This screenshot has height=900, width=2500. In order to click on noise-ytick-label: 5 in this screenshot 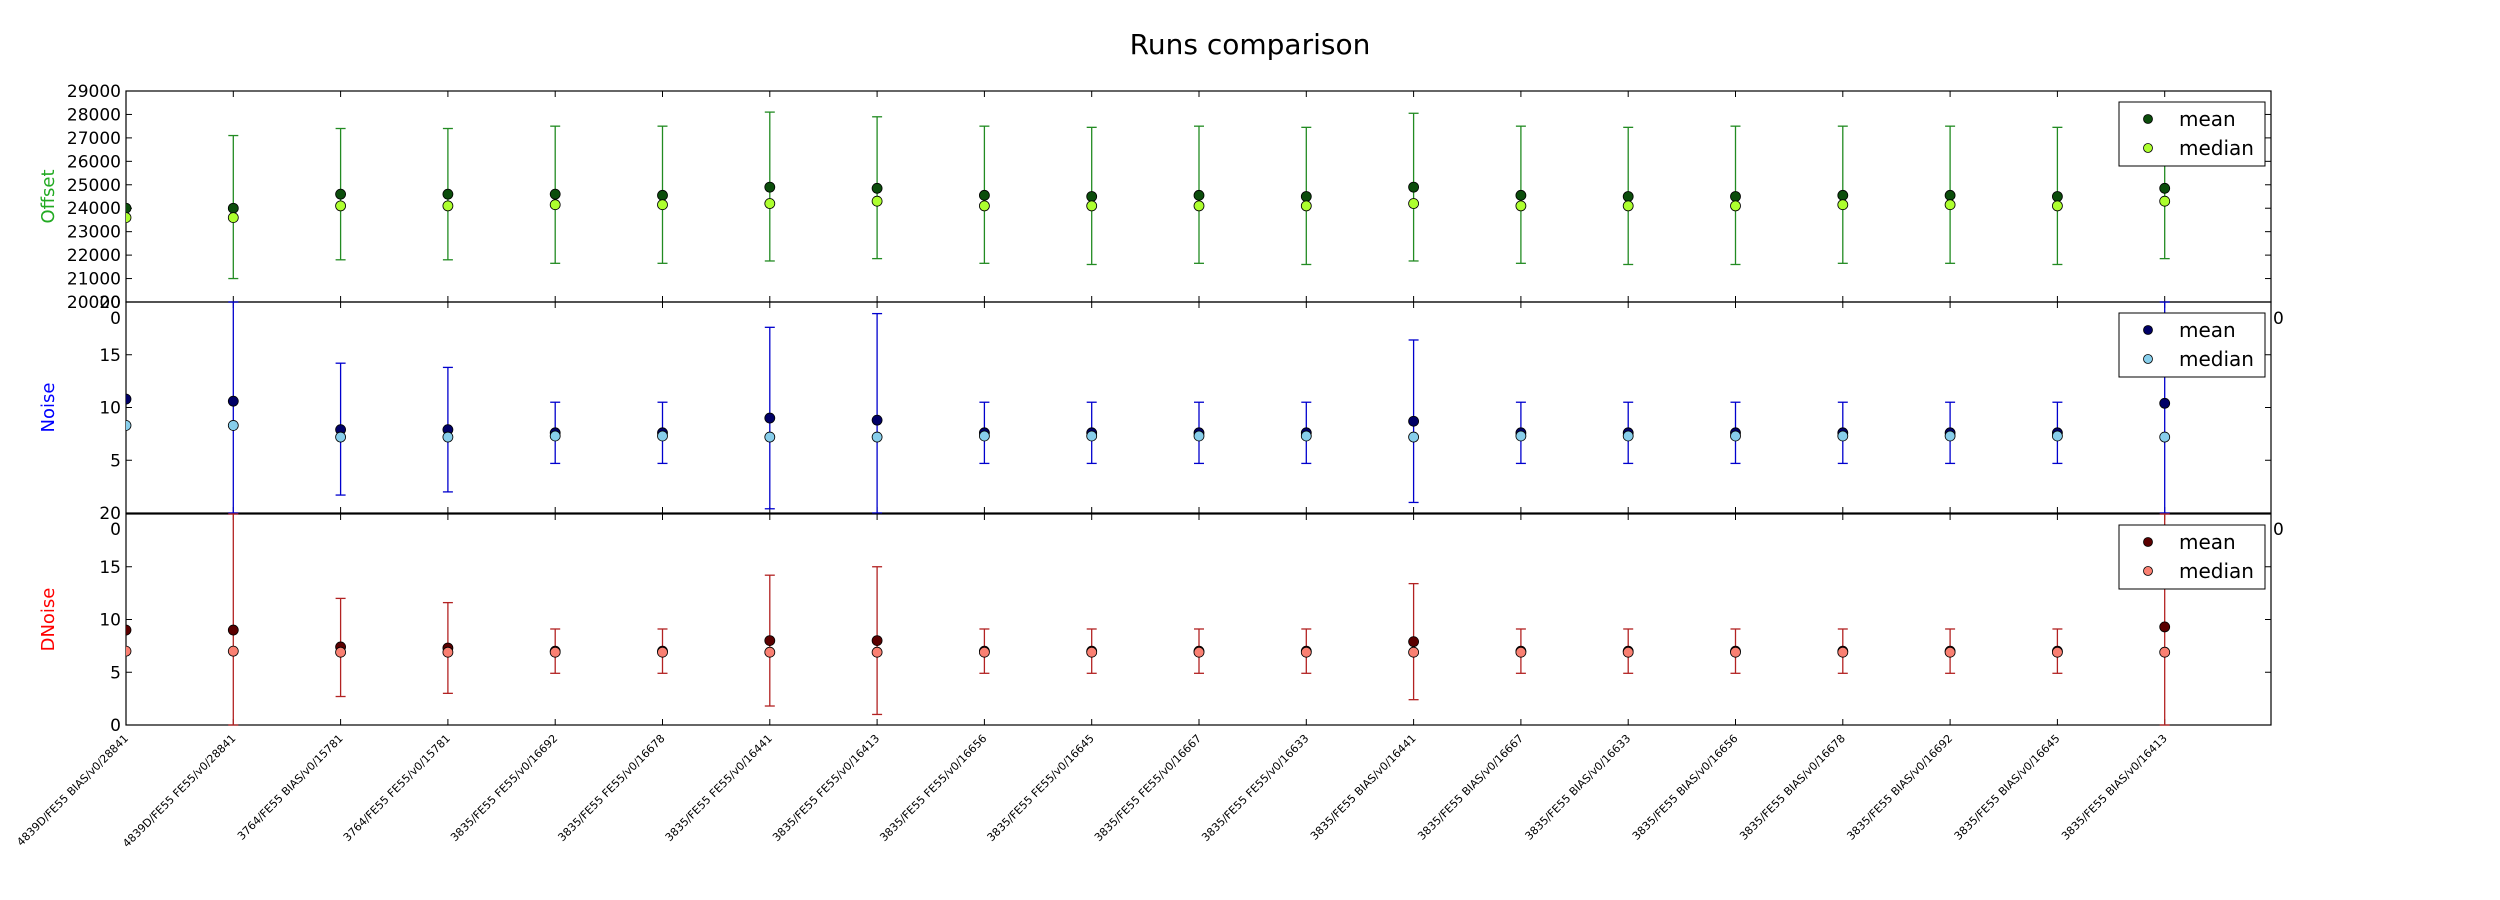, I will do `click(115, 461)`.